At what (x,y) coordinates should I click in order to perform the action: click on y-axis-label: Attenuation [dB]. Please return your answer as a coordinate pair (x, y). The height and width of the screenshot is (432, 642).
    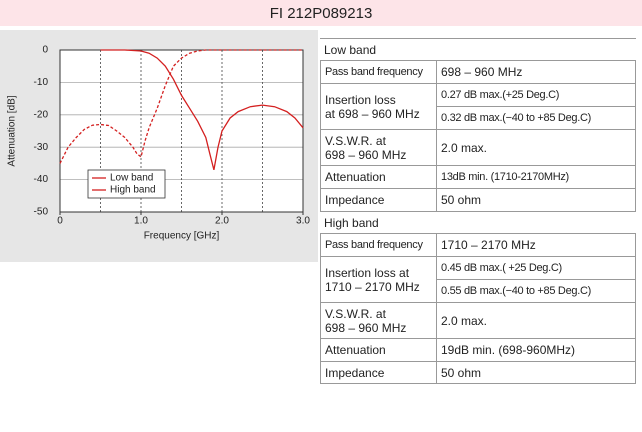
    Looking at the image, I should click on (12, 130).